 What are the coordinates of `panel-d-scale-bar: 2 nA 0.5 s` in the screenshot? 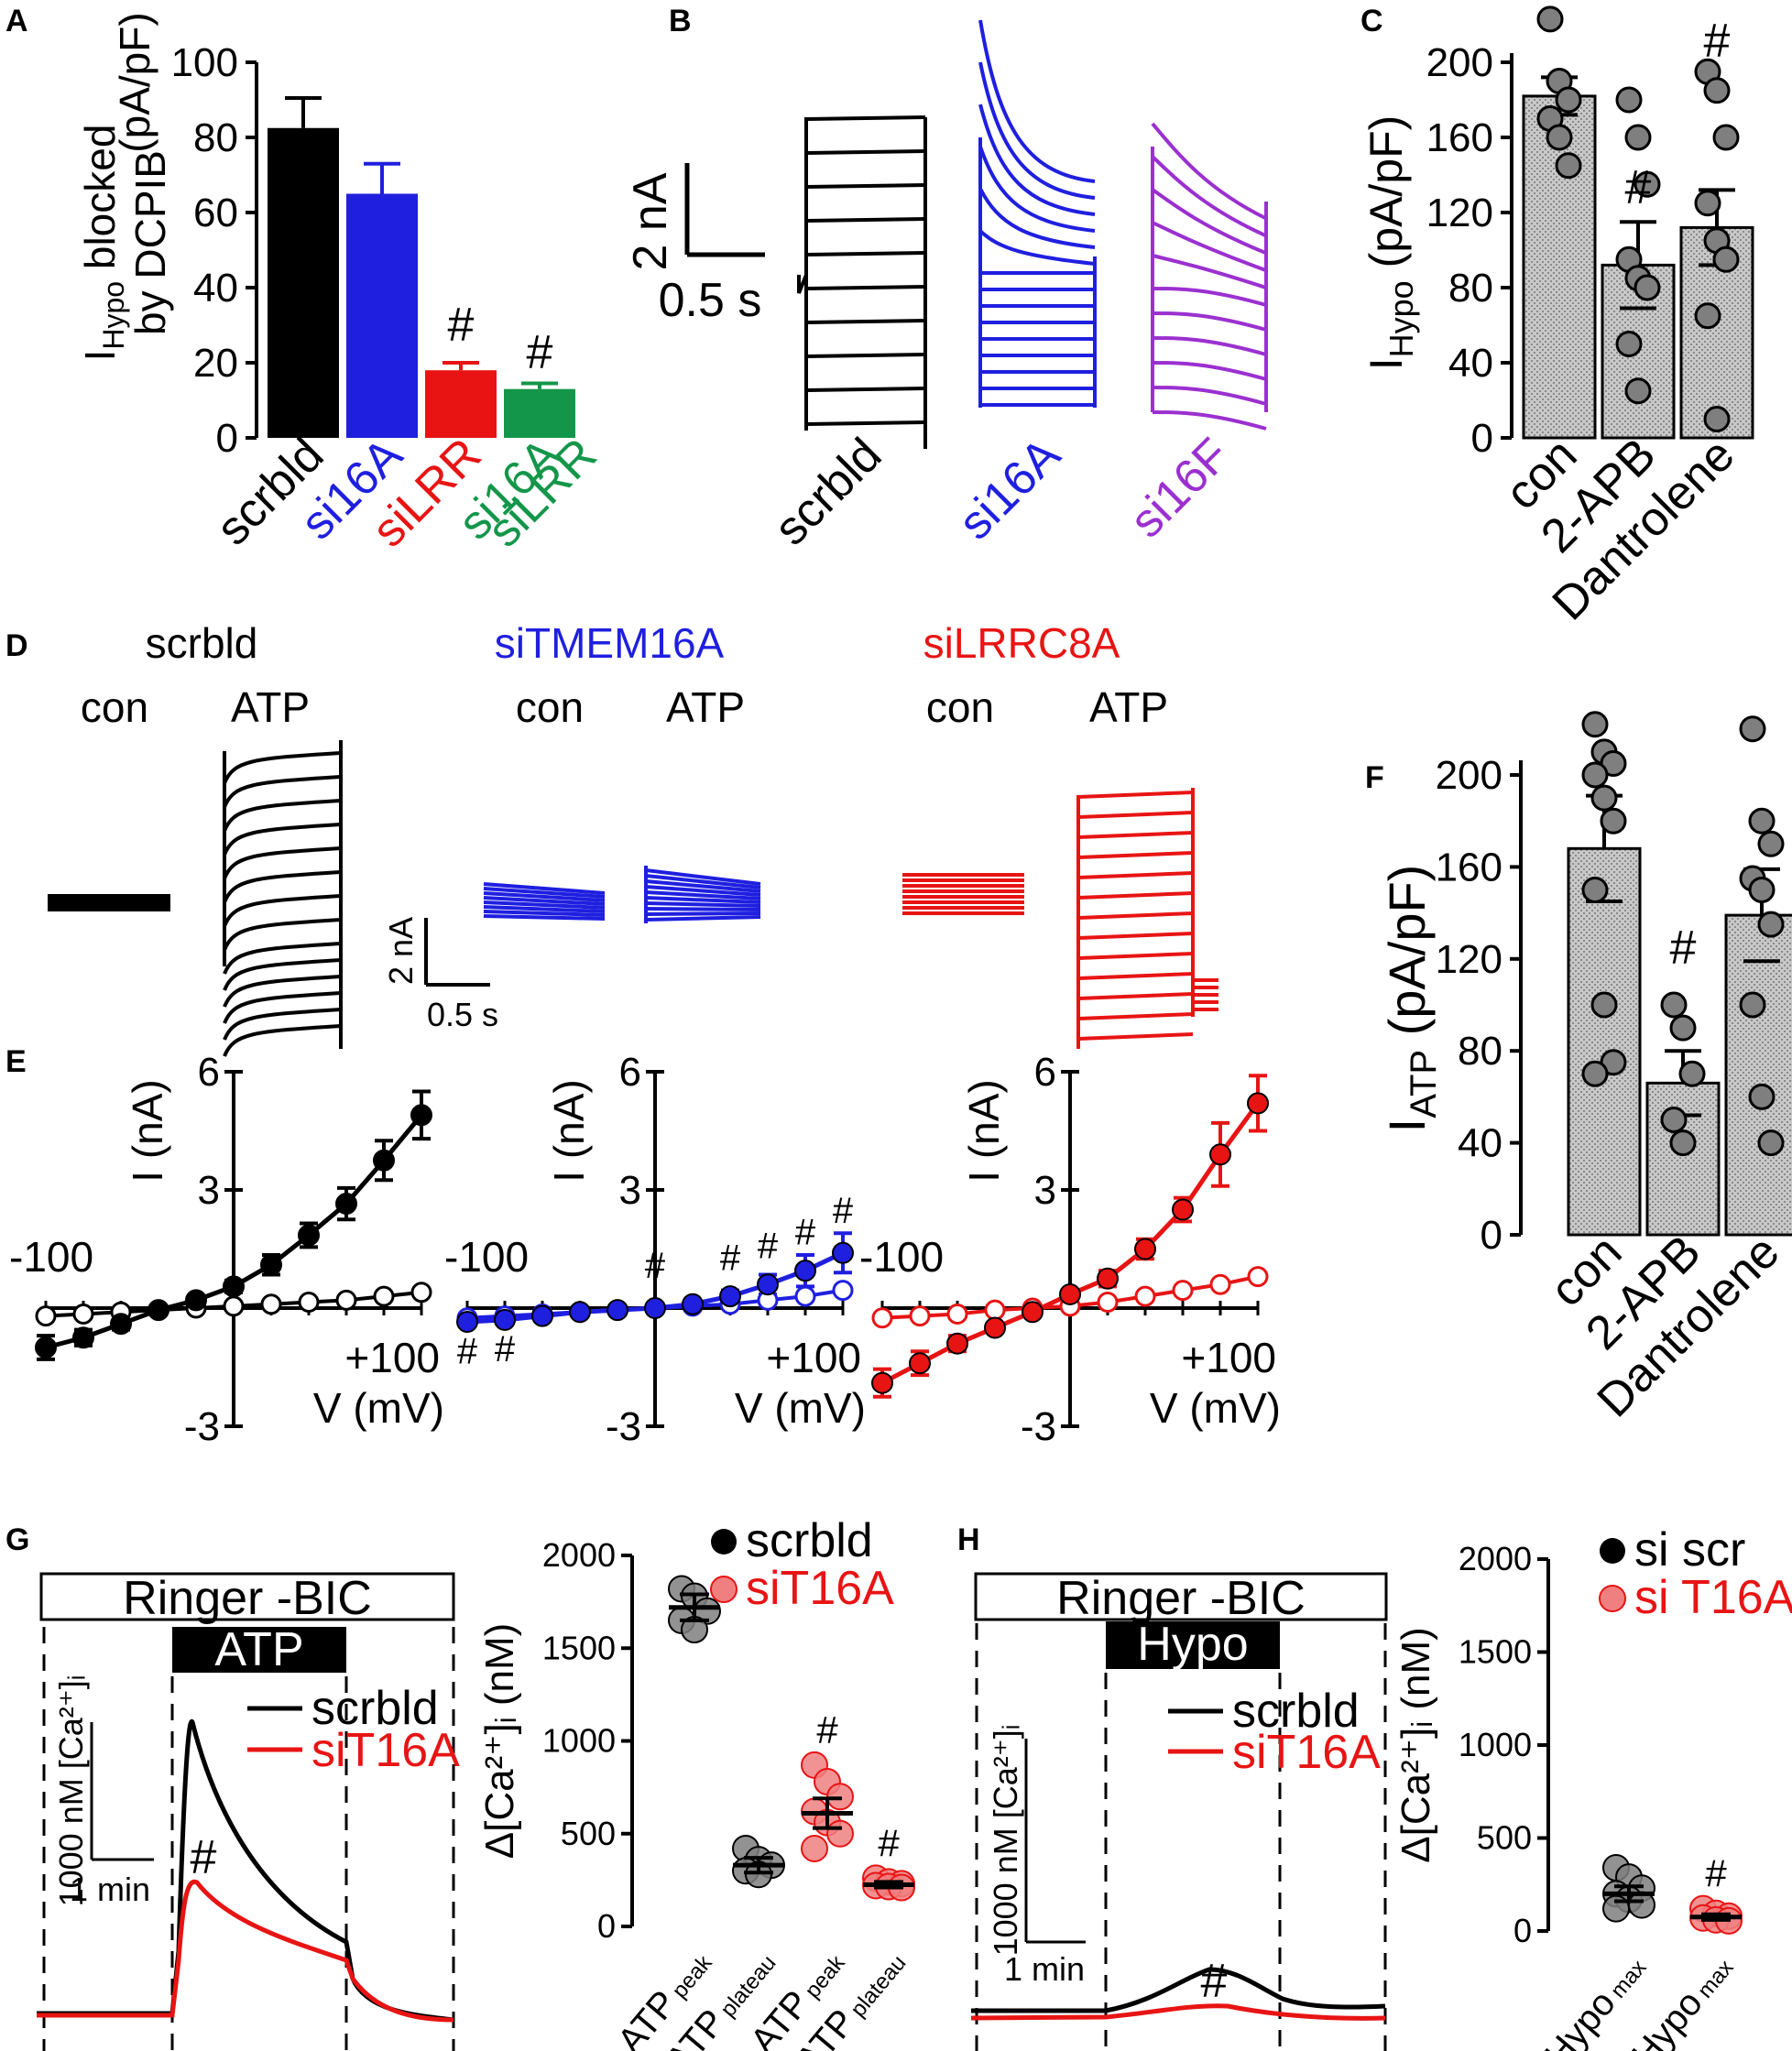 It's located at (440, 975).